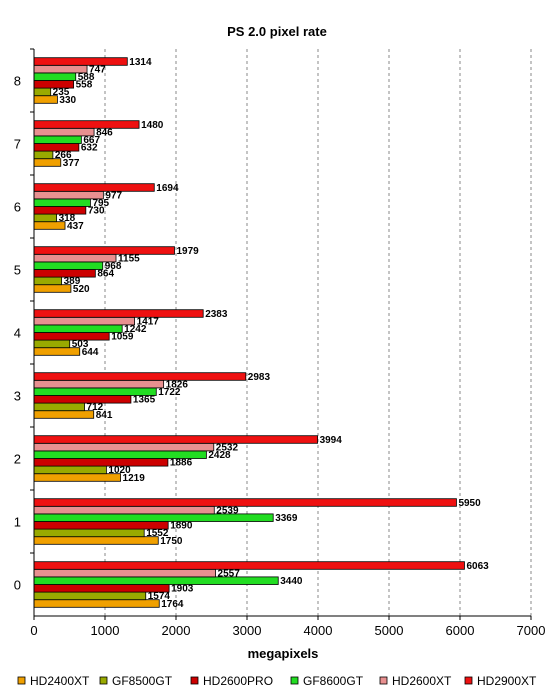 The image size is (560, 700). I want to click on data-label: 318, so click(67, 218).